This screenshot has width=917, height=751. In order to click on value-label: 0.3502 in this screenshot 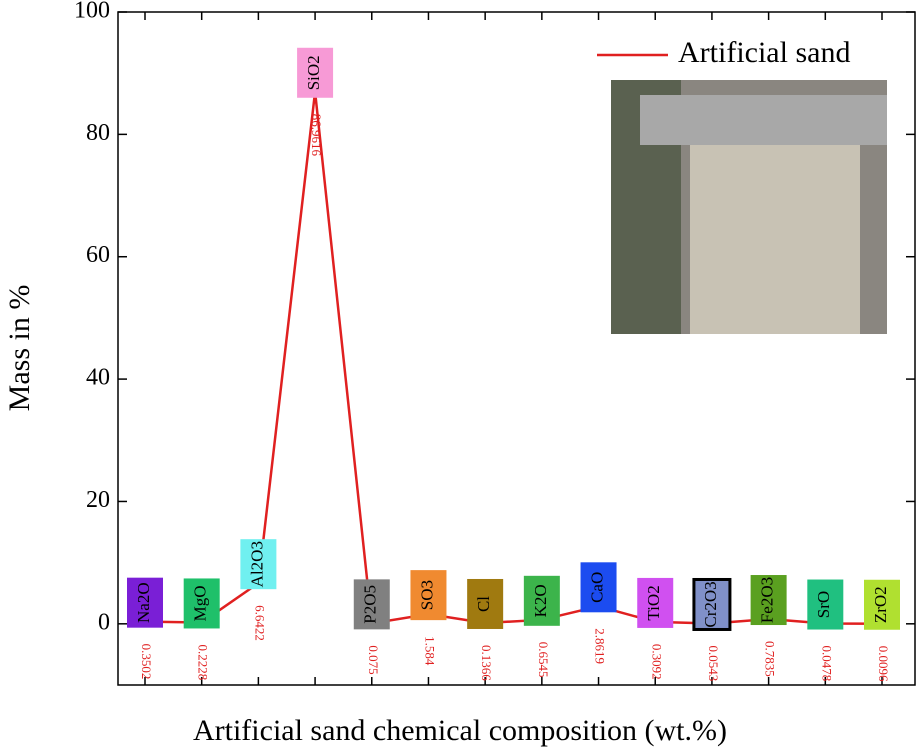, I will do `click(146, 662)`.